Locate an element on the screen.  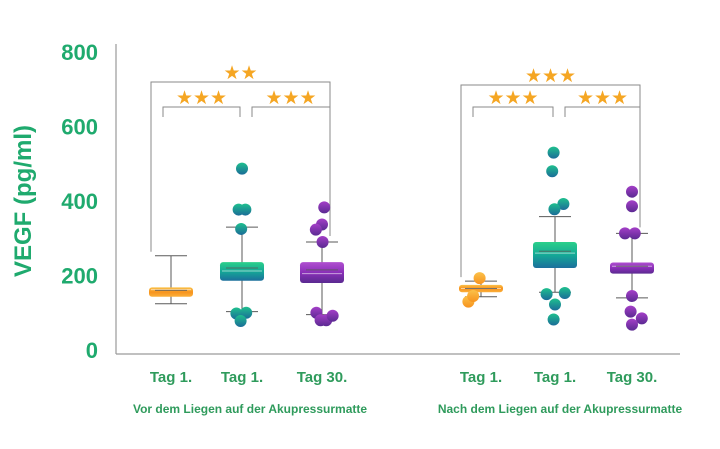
y-tick-label: 0 is located at coordinates (92, 350).